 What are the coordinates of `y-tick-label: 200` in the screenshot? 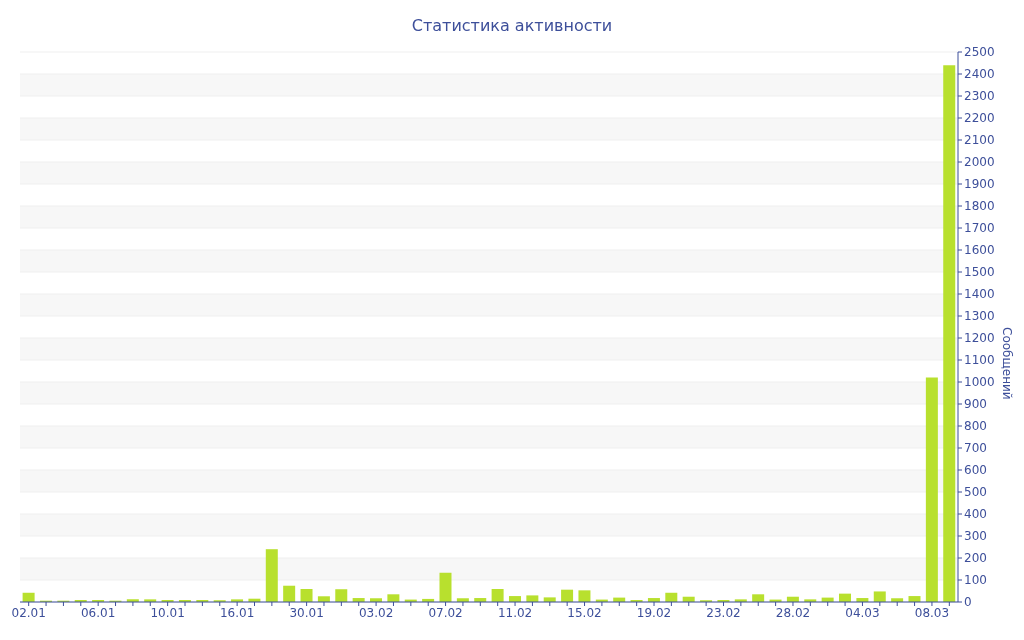 It's located at (975, 558).